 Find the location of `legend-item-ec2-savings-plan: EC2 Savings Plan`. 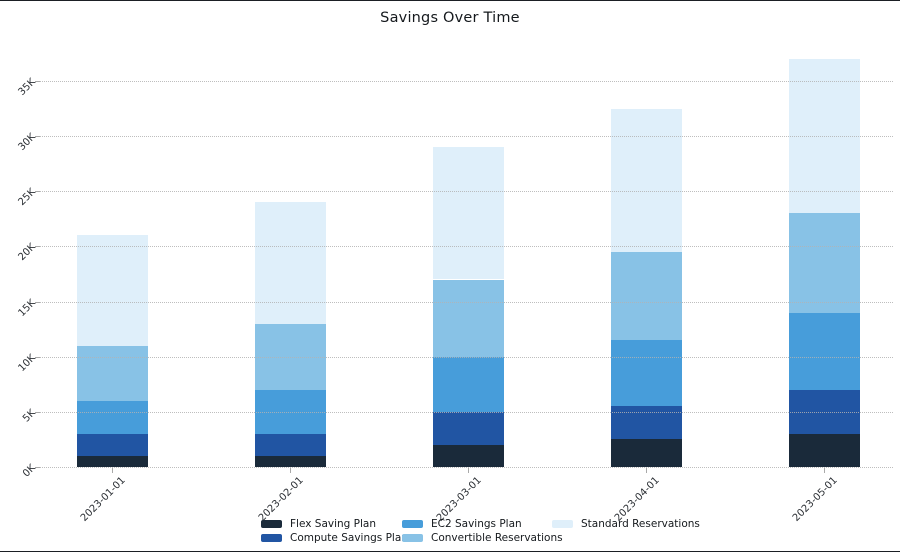

legend-item-ec2-savings-plan: EC2 Savings Plan is located at coordinates (477, 524).